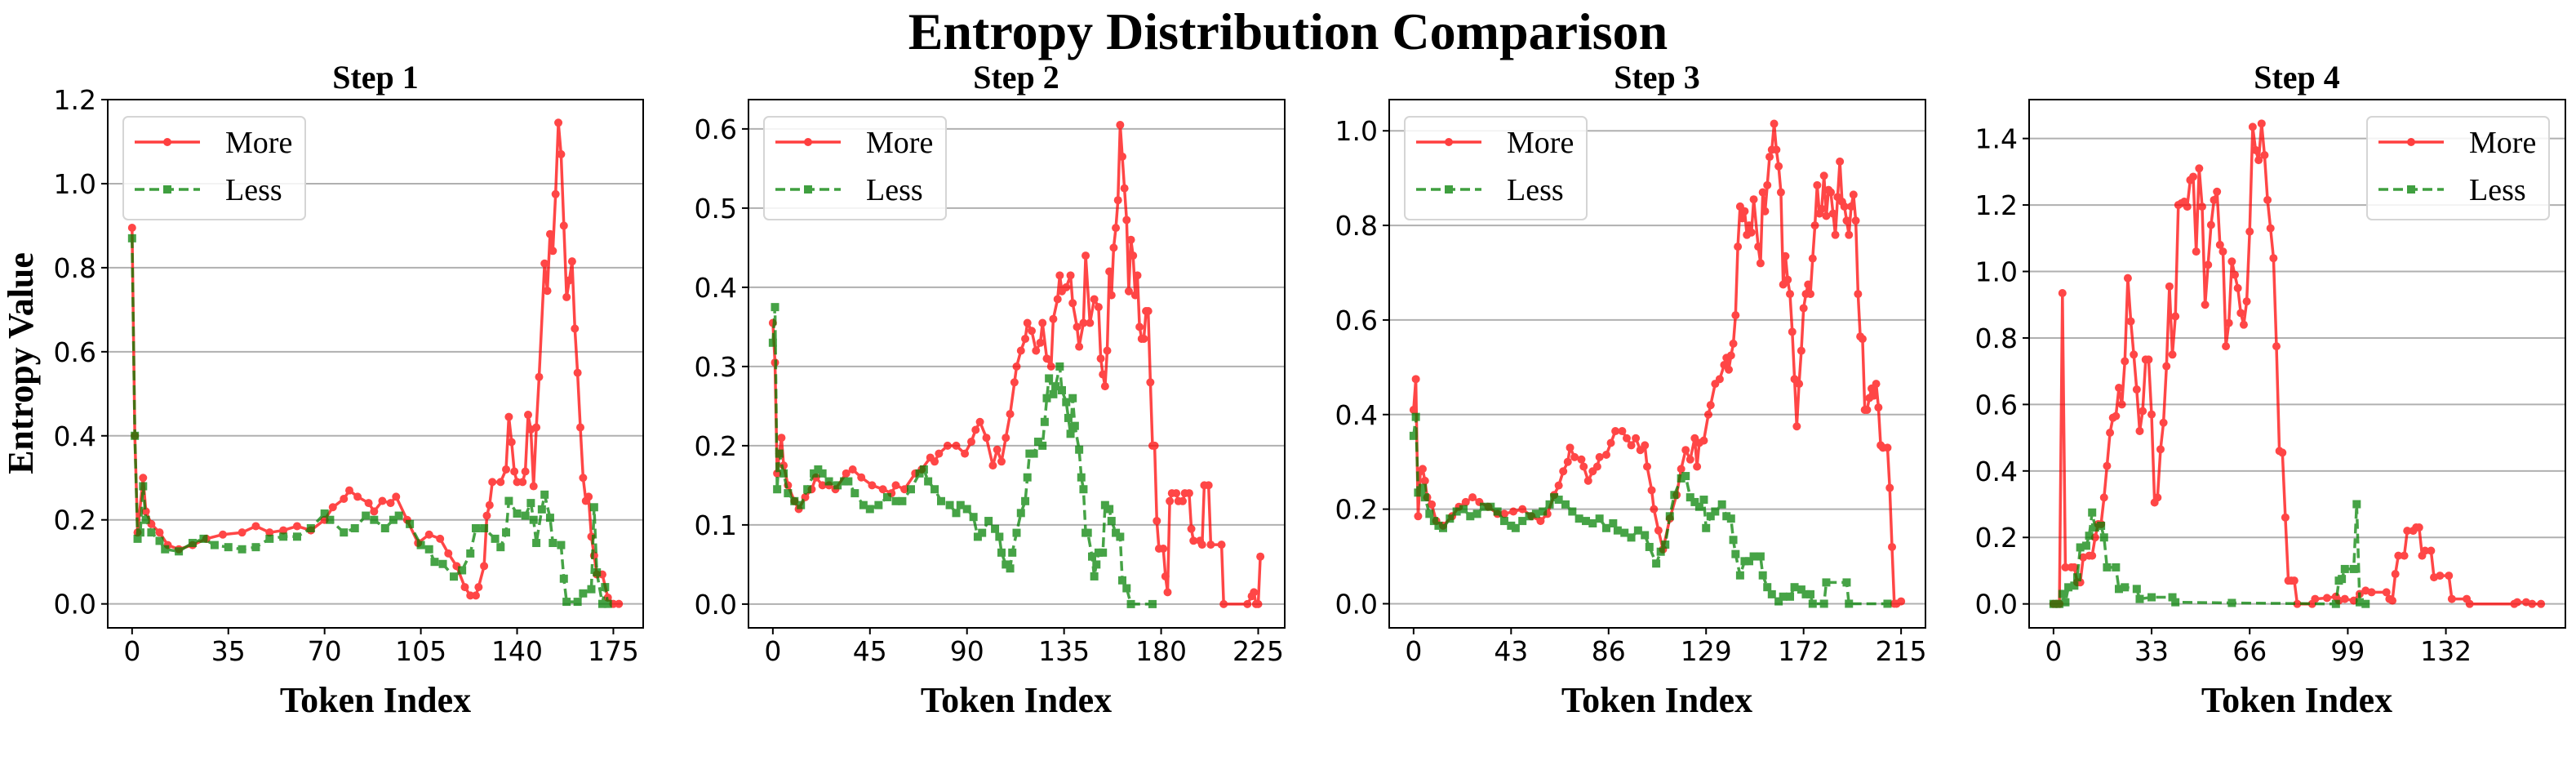 This screenshot has width=2576, height=774. What do you see at coordinates (375, 364) in the screenshot?
I see `axes-frame` at bounding box center [375, 364].